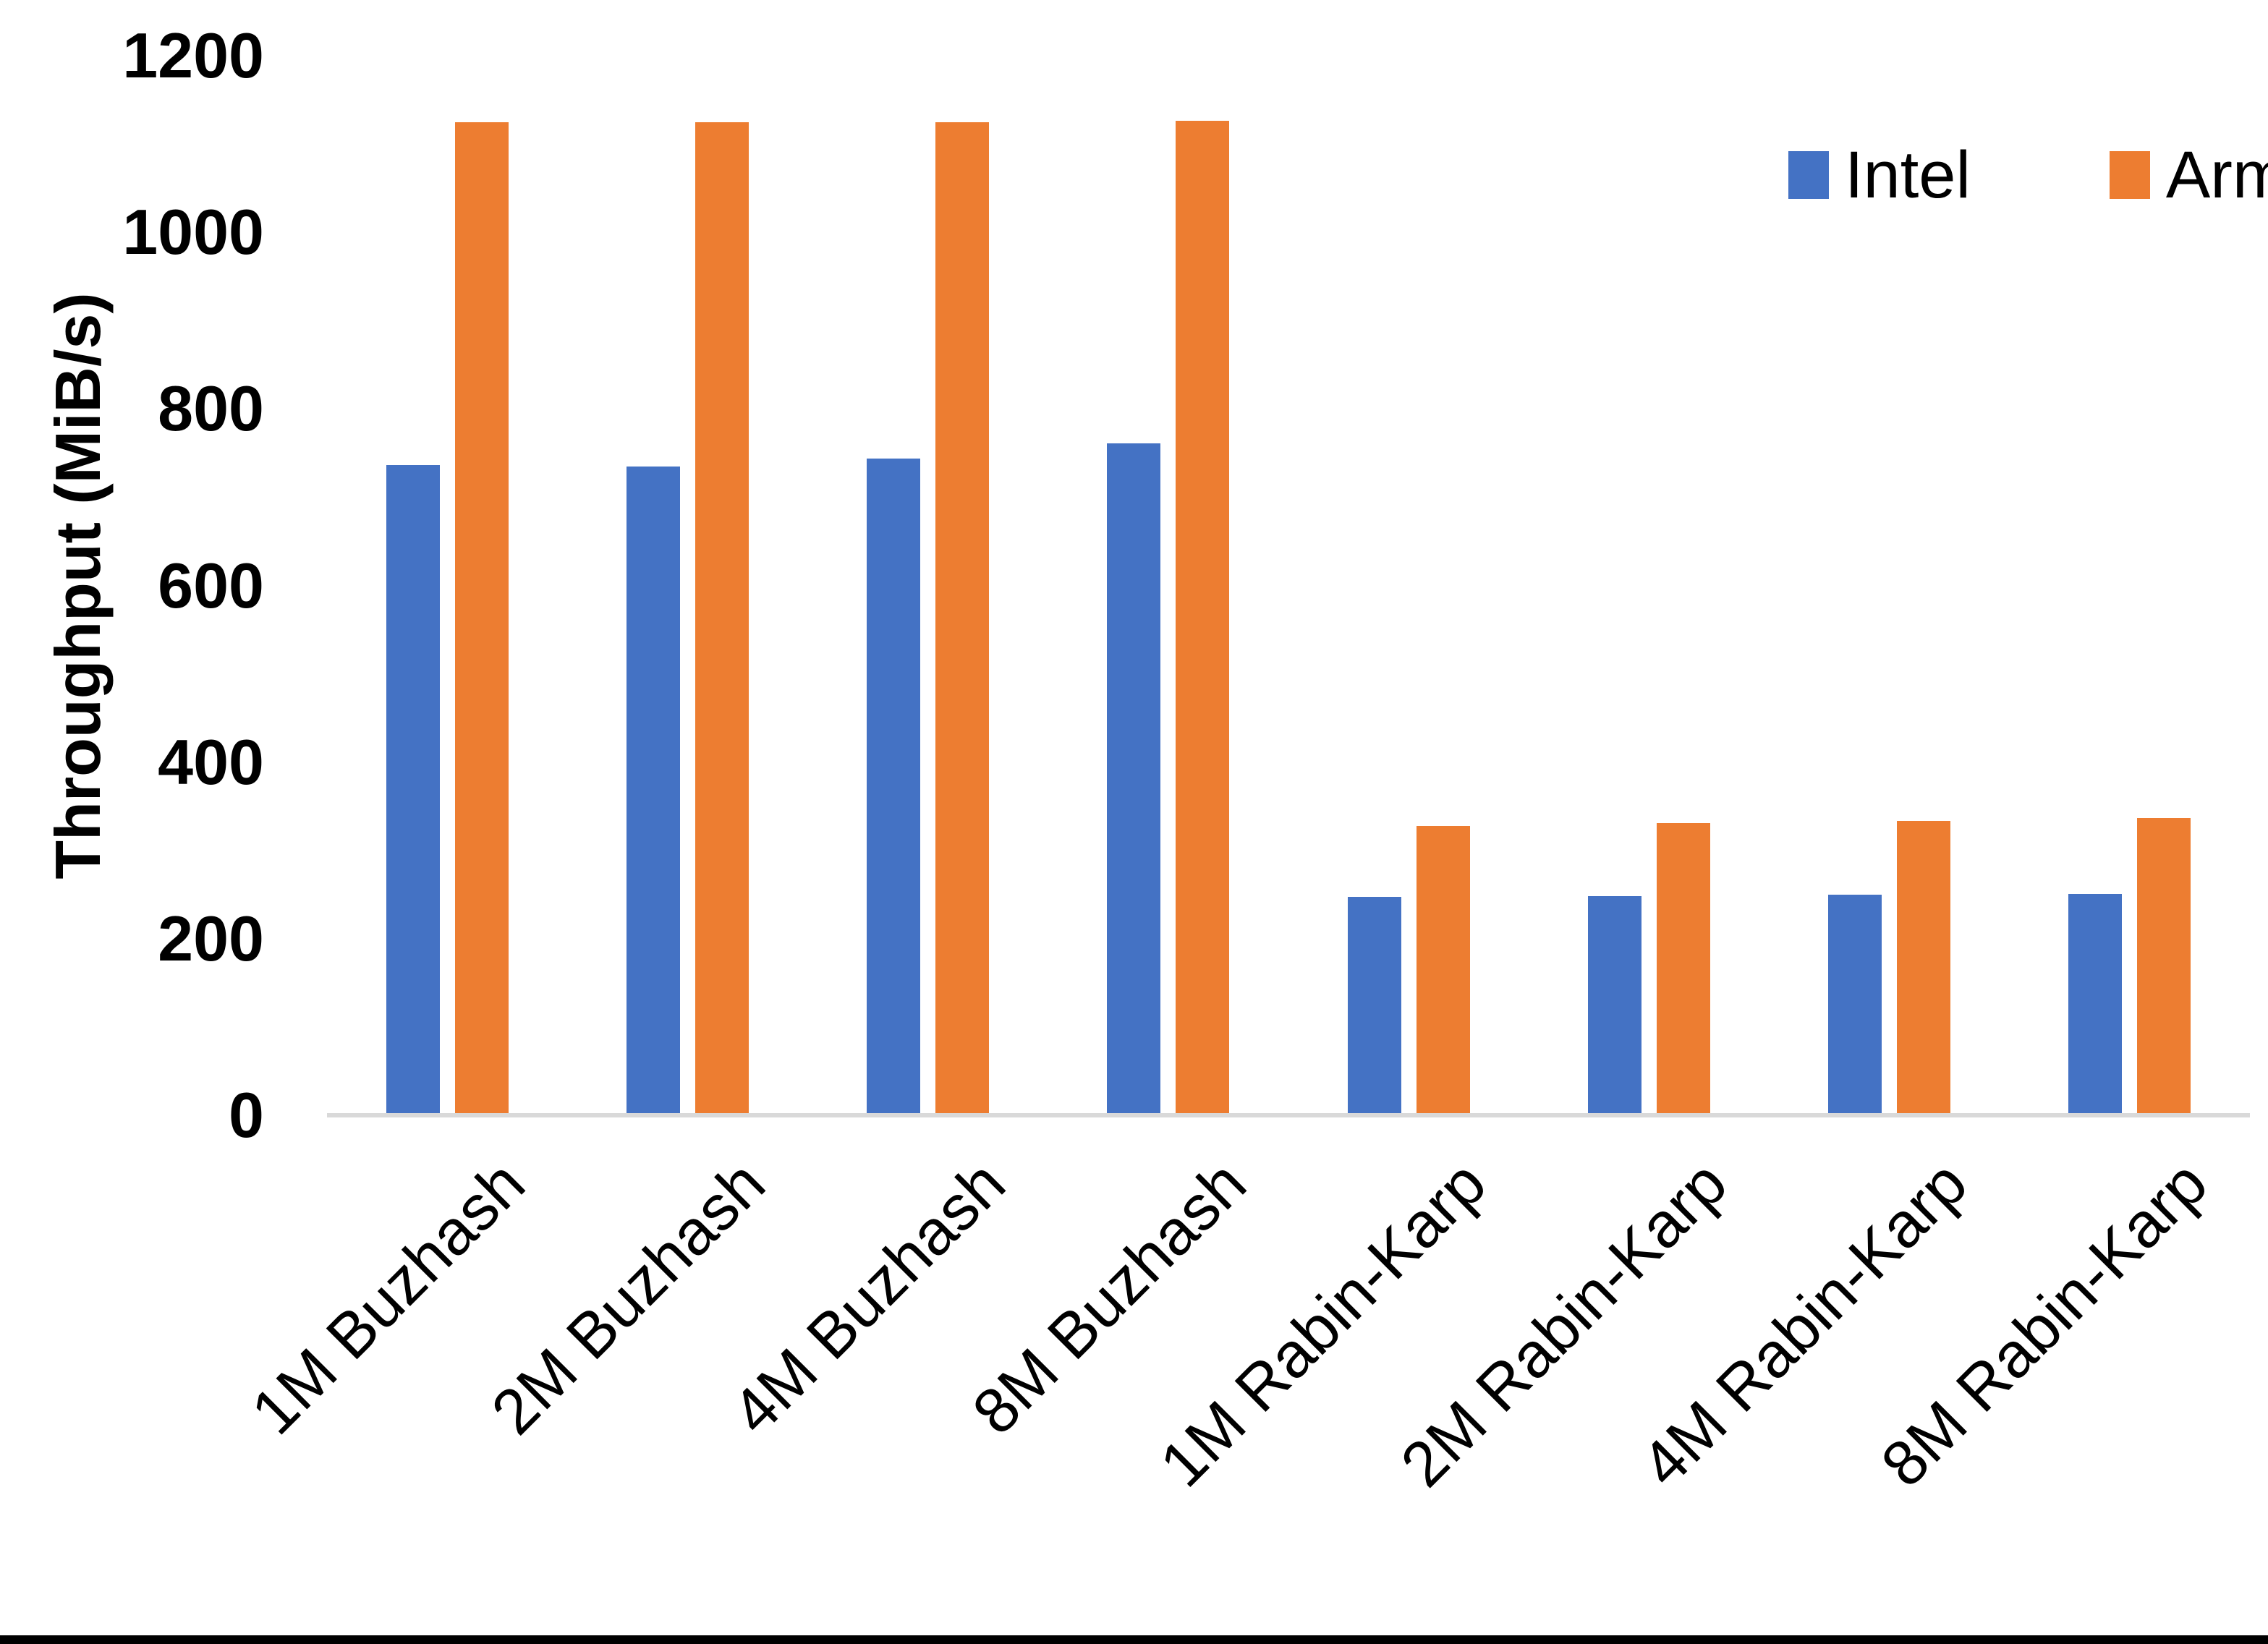  Describe the element at coordinates (1908, 175) in the screenshot. I see `legend-label-intel: Intel` at that location.